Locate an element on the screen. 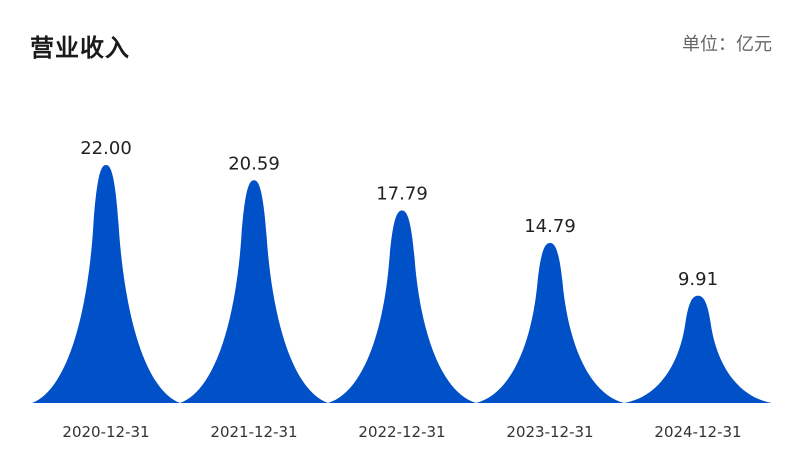 The image size is (800, 462). x-tick-label: 2023-12-31 is located at coordinates (549, 432).